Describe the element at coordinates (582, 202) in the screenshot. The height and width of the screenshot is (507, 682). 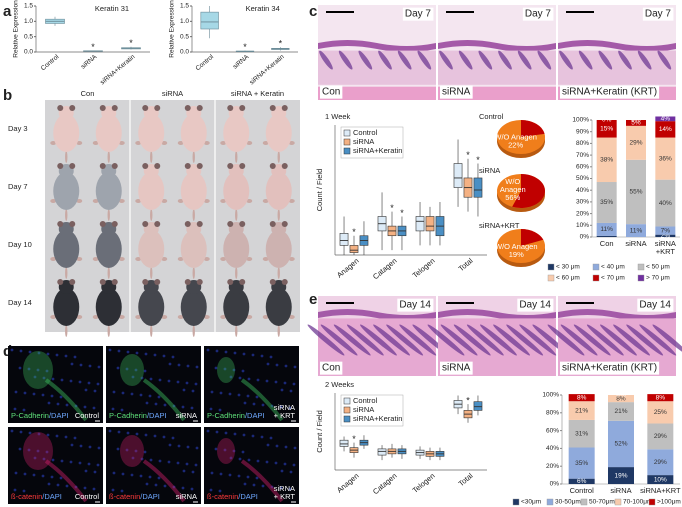
I see `y-tick-label: 30%` at that location.